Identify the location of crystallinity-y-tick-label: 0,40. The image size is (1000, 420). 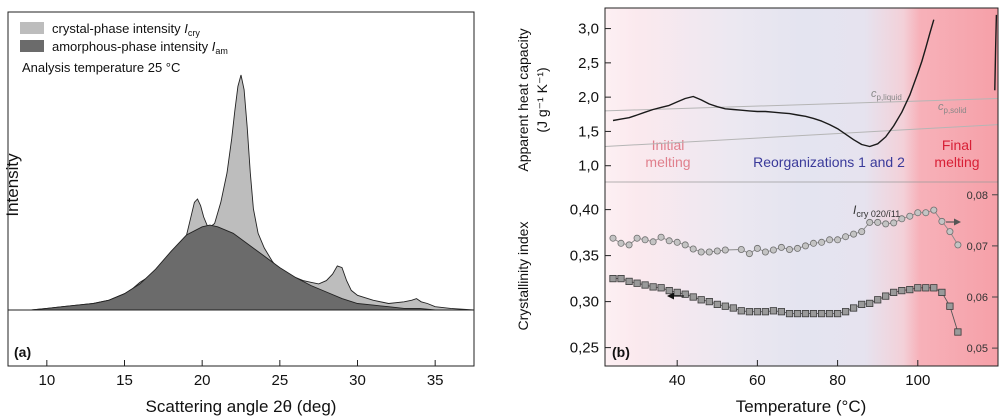
(584, 210).